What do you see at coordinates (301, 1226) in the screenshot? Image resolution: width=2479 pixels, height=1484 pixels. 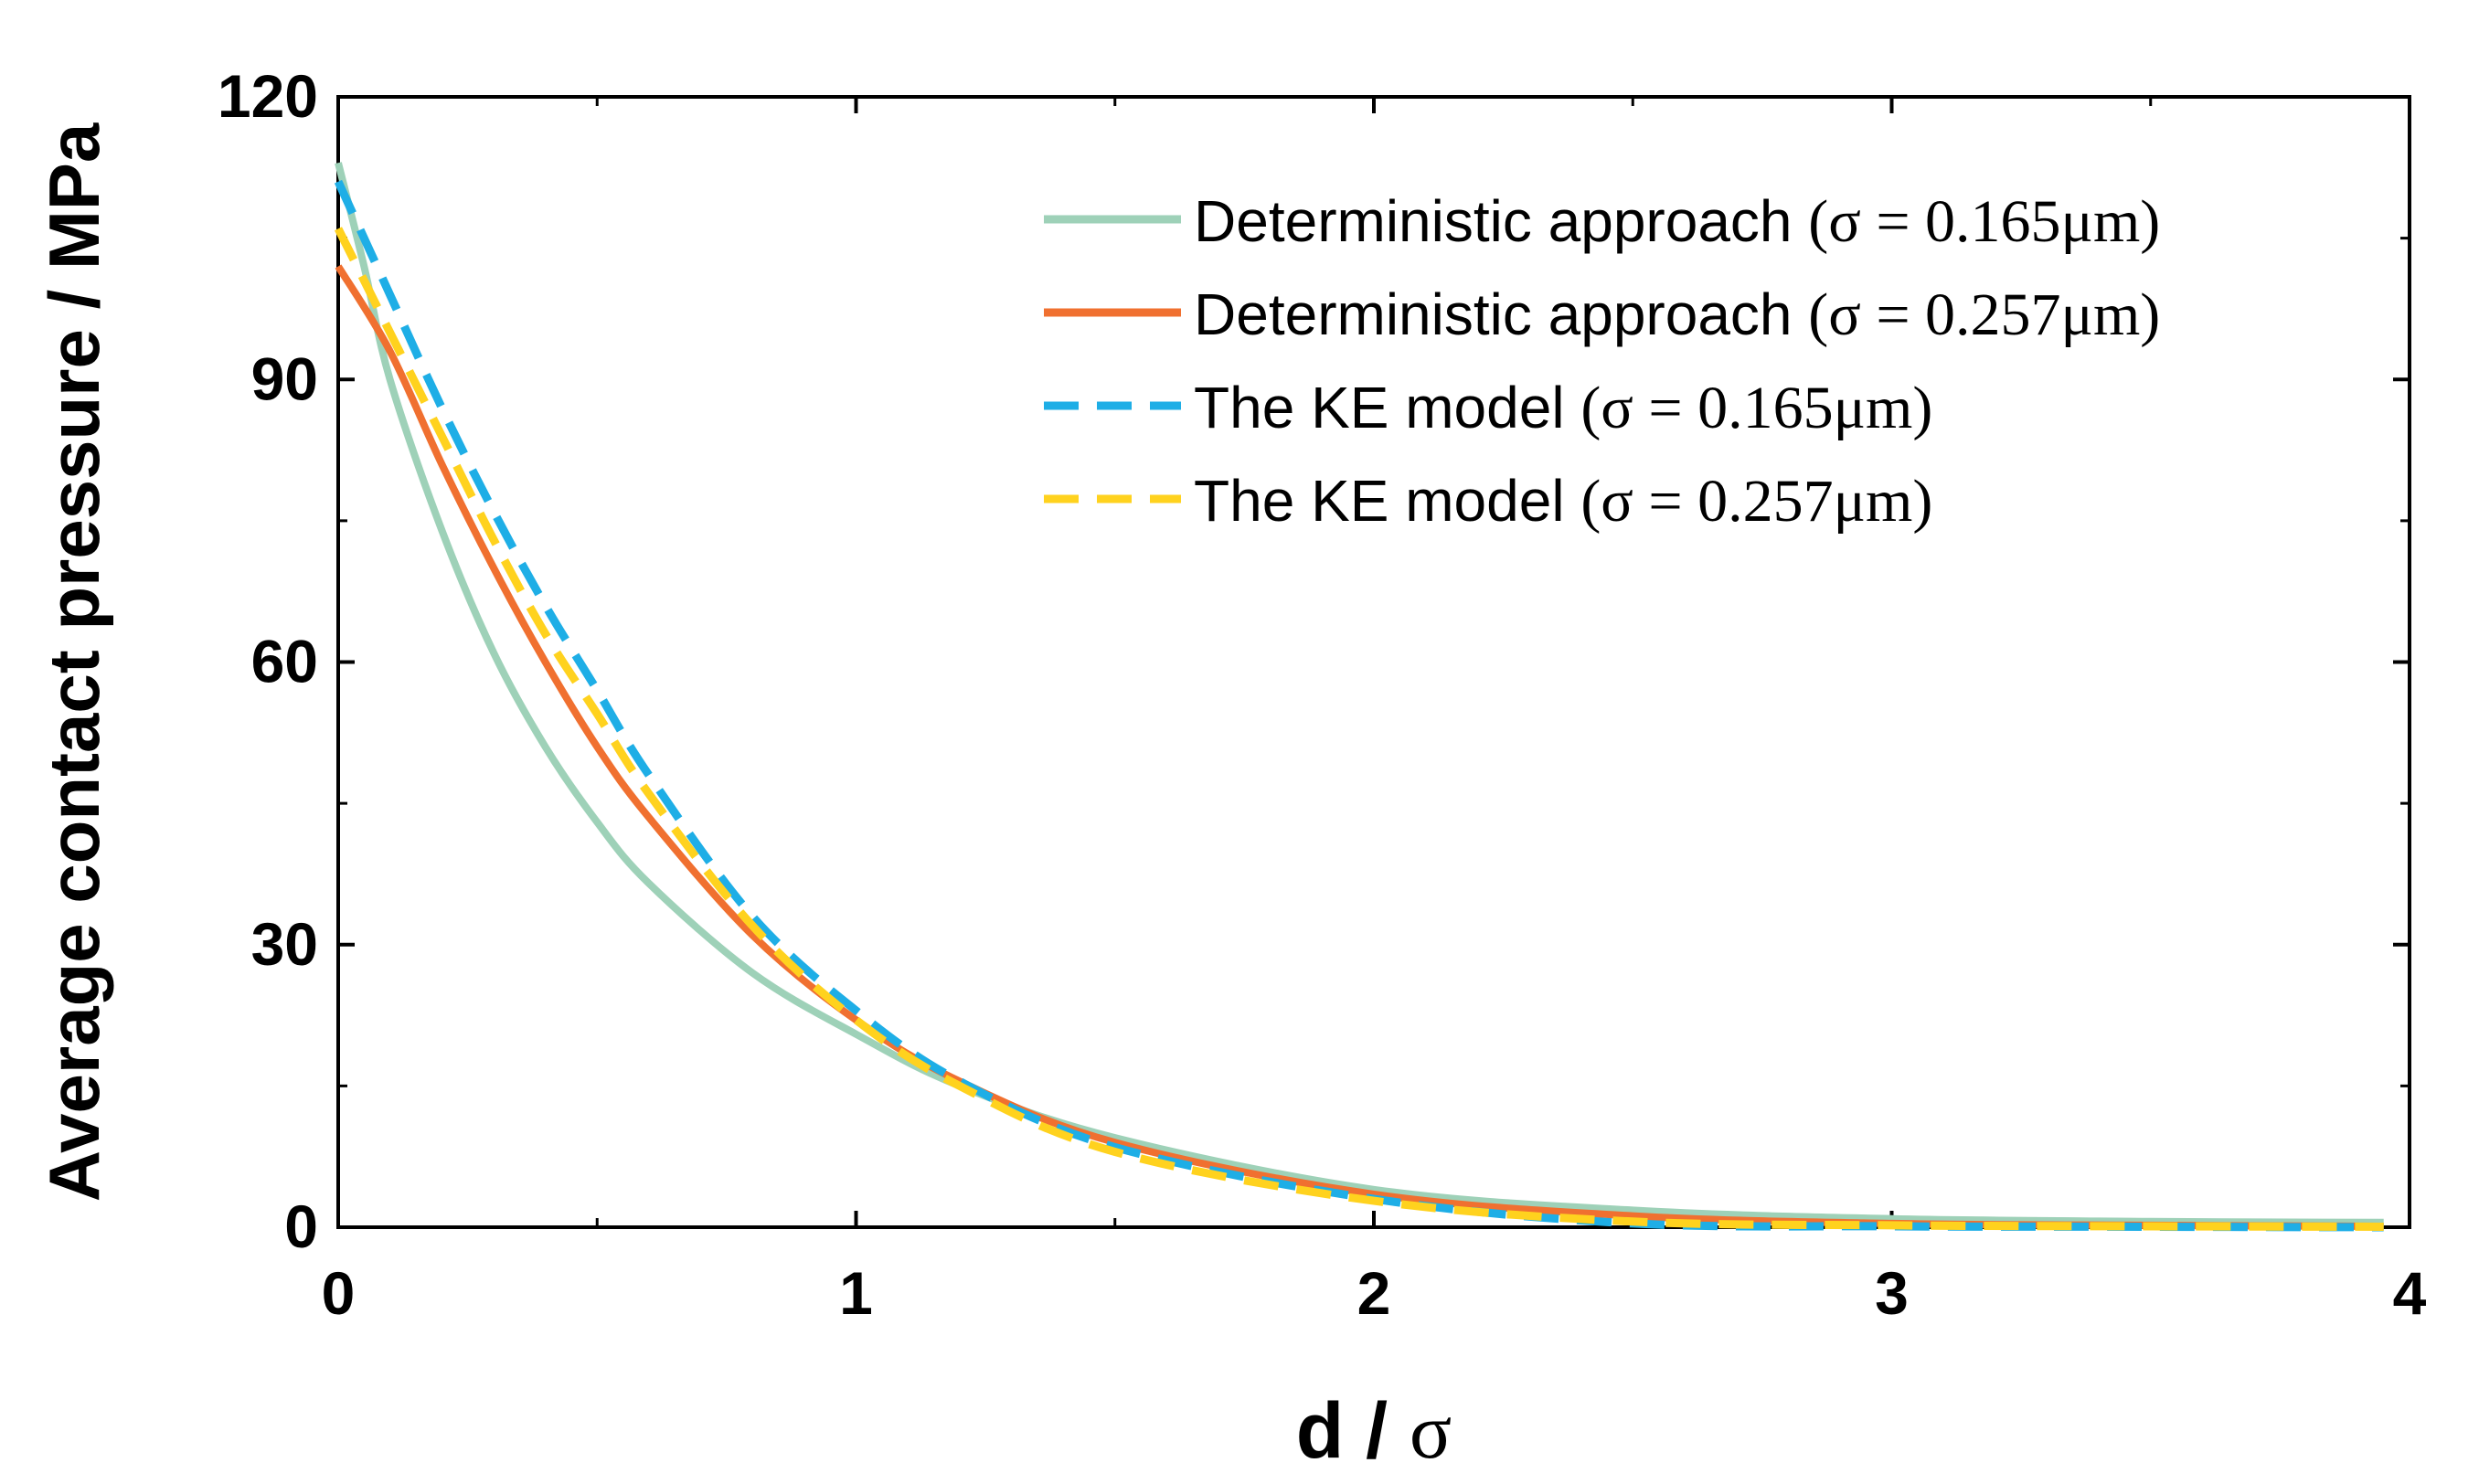 I see `y-tick-label: 0` at bounding box center [301, 1226].